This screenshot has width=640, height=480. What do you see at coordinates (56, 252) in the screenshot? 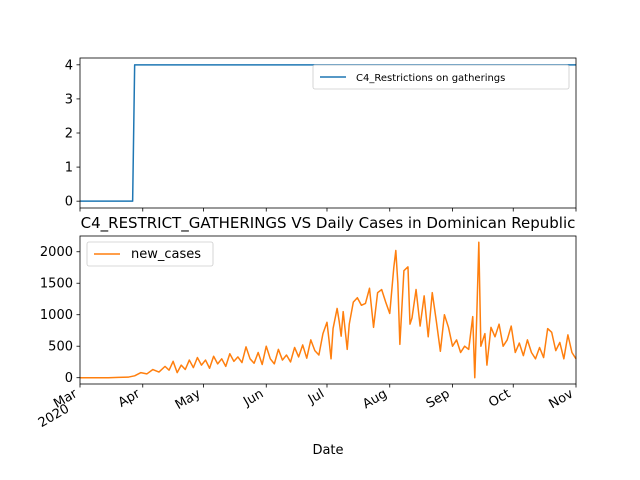
I see `y-tick-label: 2000` at bounding box center [56, 252].